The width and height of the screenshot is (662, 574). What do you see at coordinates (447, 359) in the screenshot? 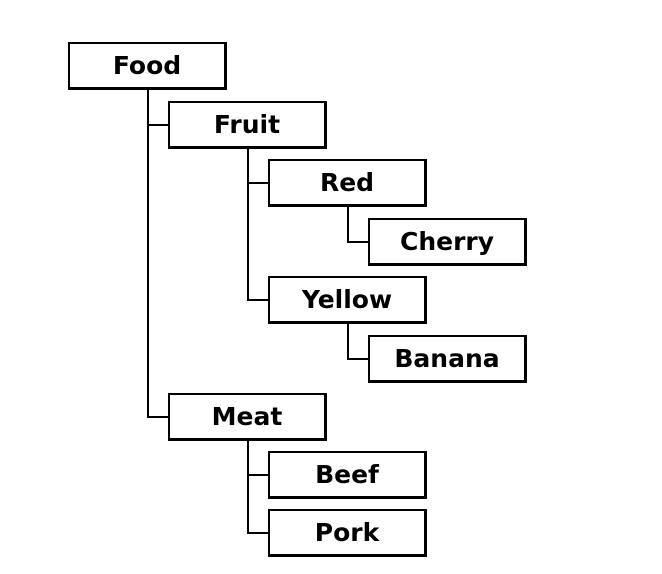
I see `node-banana: Banana` at bounding box center [447, 359].